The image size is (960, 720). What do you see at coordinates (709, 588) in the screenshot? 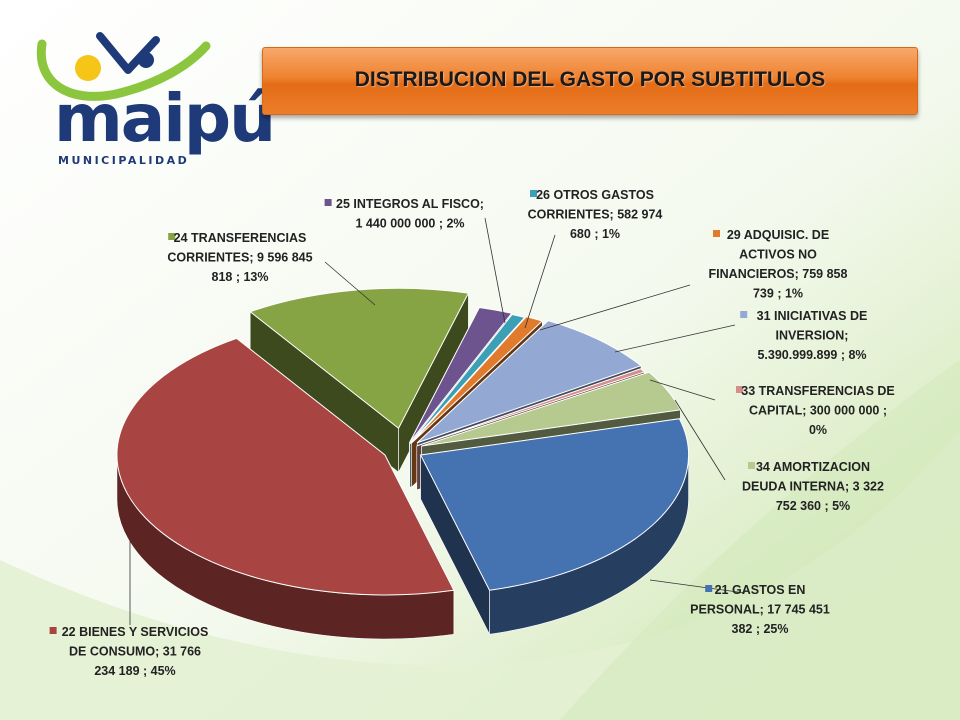
I see `legend-swatch-21-gastos-en-personal` at bounding box center [709, 588].